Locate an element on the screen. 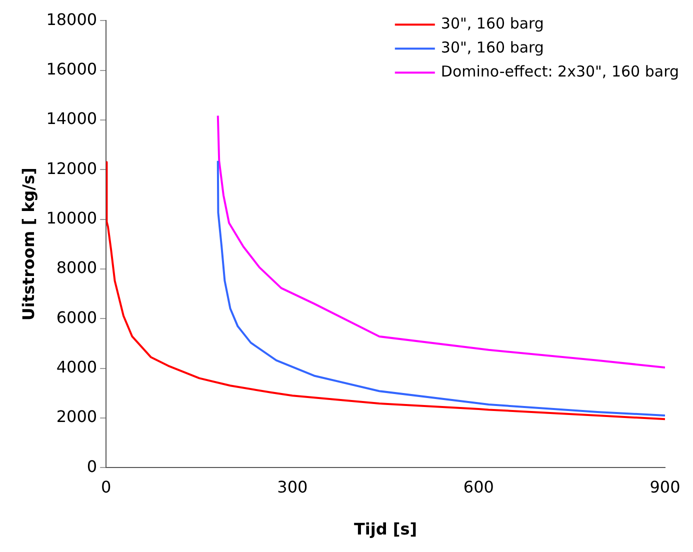 The width and height of the screenshot is (693, 552). y-axis-title: Uitstroom [ kg/s] is located at coordinates (28, 244).